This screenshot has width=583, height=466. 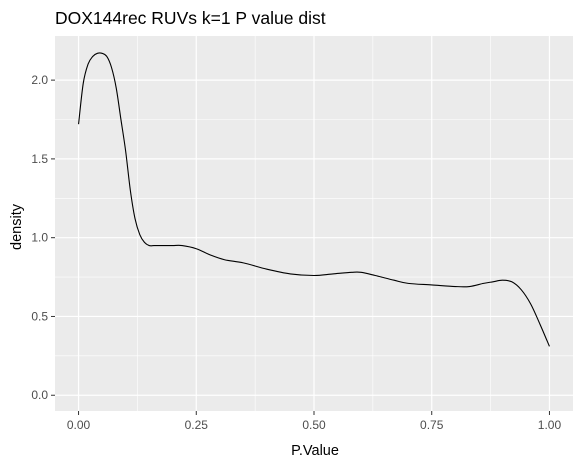 What do you see at coordinates (39, 80) in the screenshot?
I see `y-tick-label: 2.0` at bounding box center [39, 80].